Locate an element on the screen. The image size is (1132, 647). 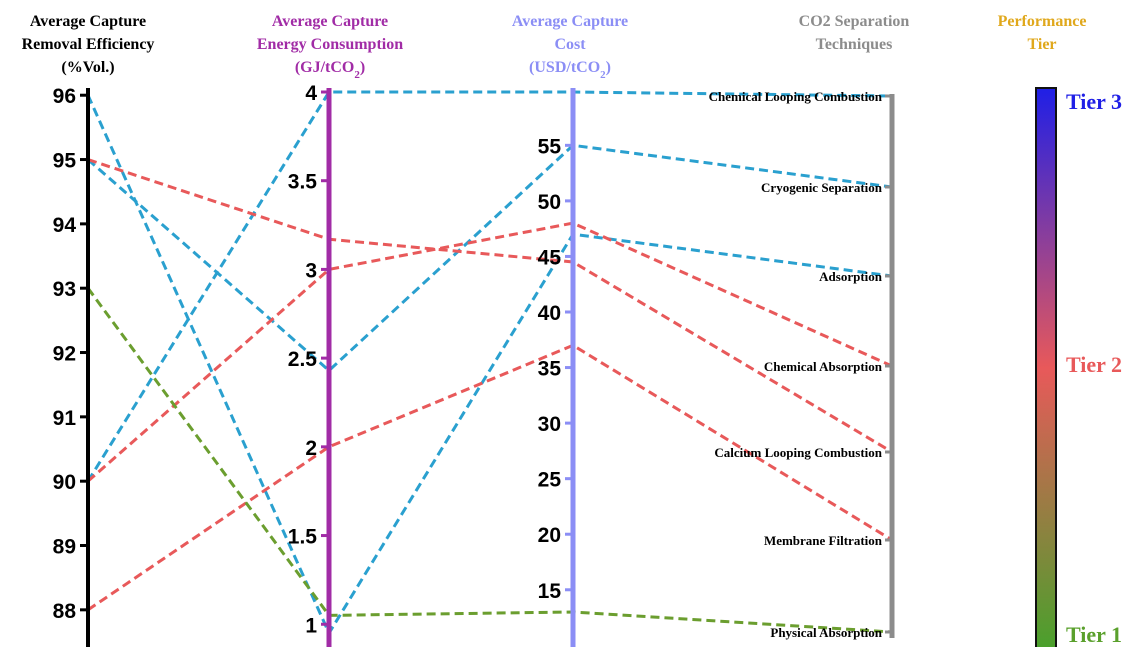
tier-label-tier-3: Tier 3 is located at coordinates (1094, 101).